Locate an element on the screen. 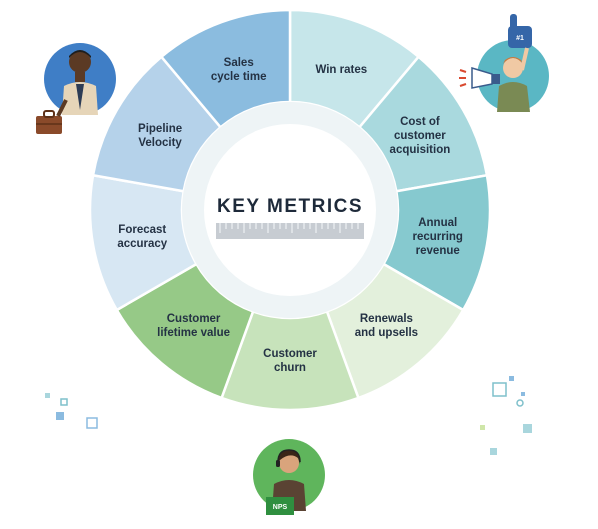 Image resolution: width=598 pixels, height=529 pixels. metric-label-2: Annual recurring revenue is located at coordinates (437, 237).